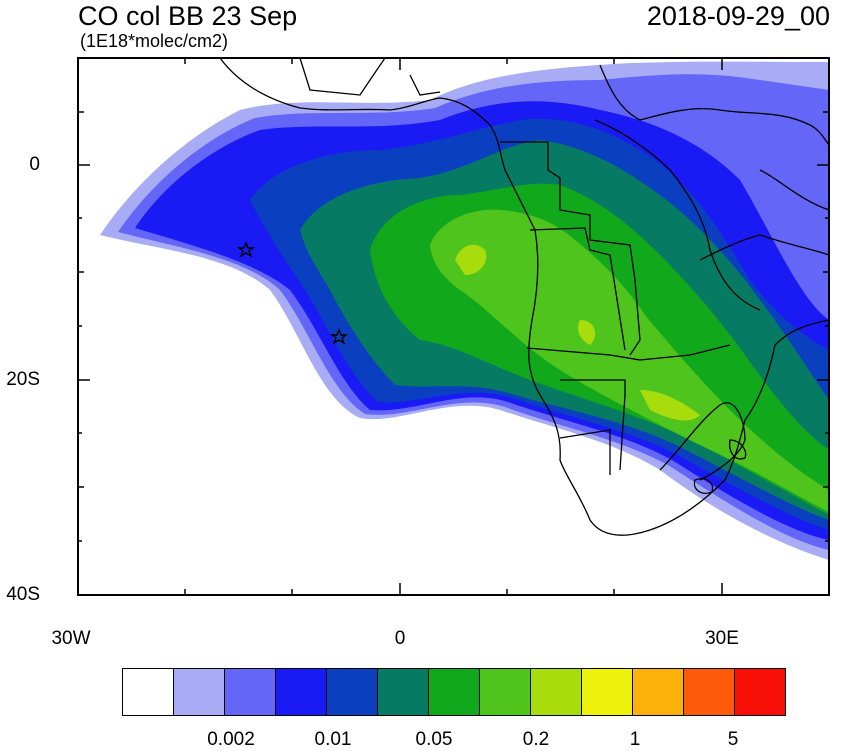 The image size is (850, 751). Describe the element at coordinates (738, 16) in the screenshot. I see `datetime-label: 2018-09-29_00` at that location.